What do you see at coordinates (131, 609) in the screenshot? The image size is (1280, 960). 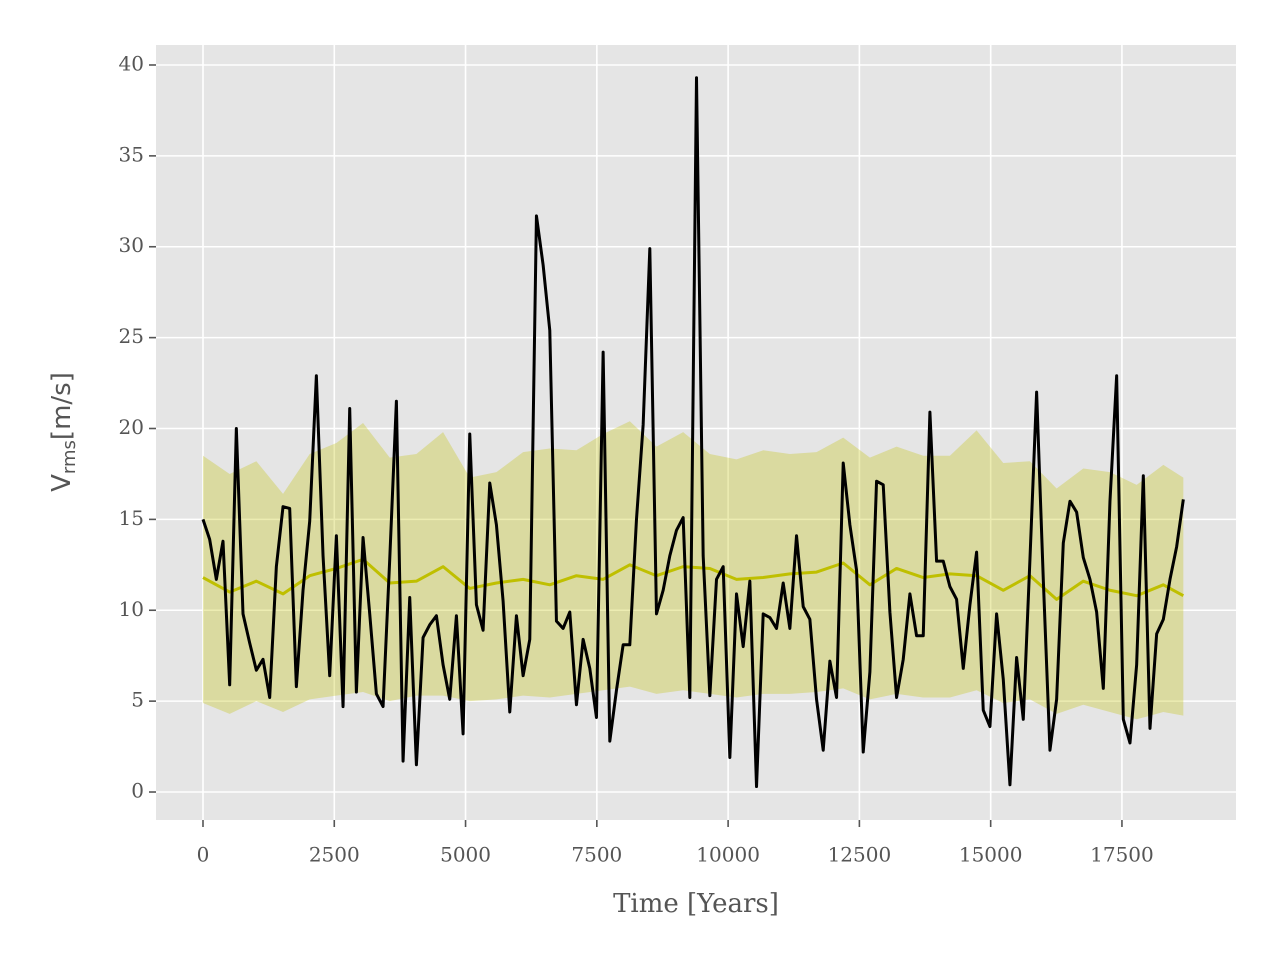 I see `y-tick-label: 10` at bounding box center [131, 609].